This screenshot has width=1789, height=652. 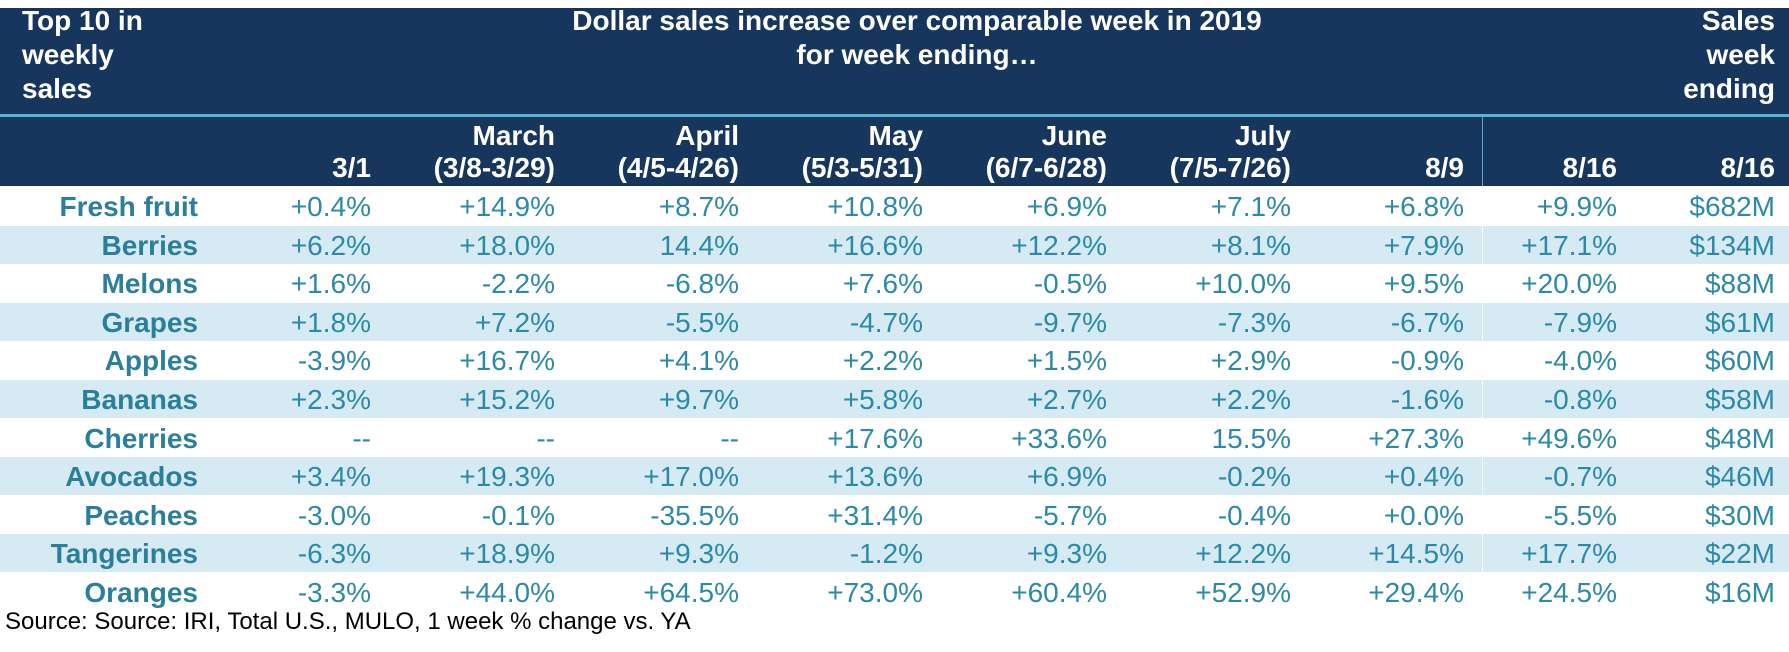 What do you see at coordinates (1739, 592) in the screenshot?
I see `table-cell: $16M` at bounding box center [1739, 592].